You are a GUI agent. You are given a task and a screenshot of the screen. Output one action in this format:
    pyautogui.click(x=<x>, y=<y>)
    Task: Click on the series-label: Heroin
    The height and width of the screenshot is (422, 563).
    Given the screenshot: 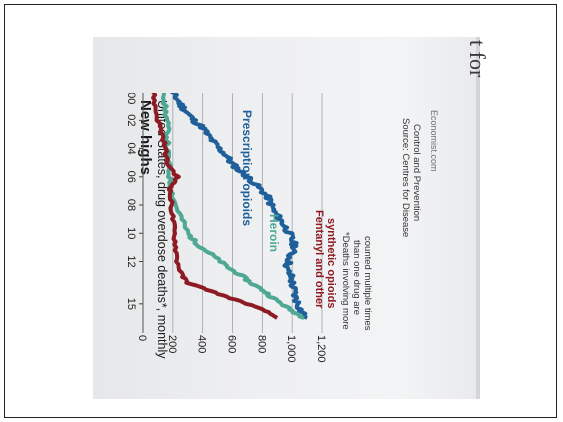 What is the action you would take?
    pyautogui.click(x=274, y=233)
    